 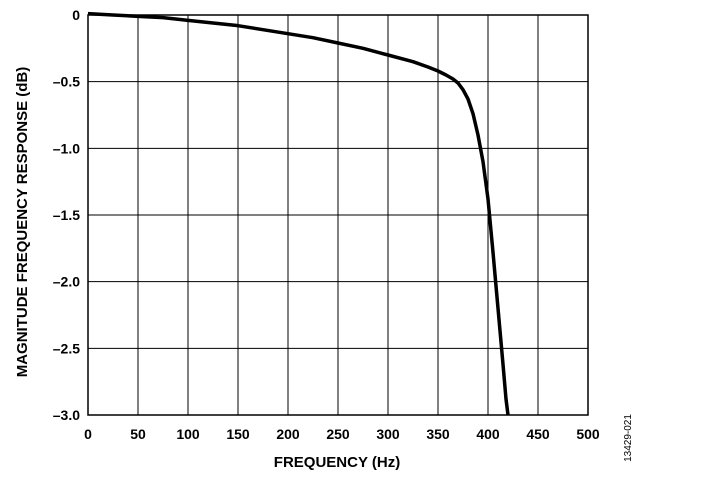 What do you see at coordinates (66, 282) in the screenshot?
I see `y-tick-label: –2.0` at bounding box center [66, 282].